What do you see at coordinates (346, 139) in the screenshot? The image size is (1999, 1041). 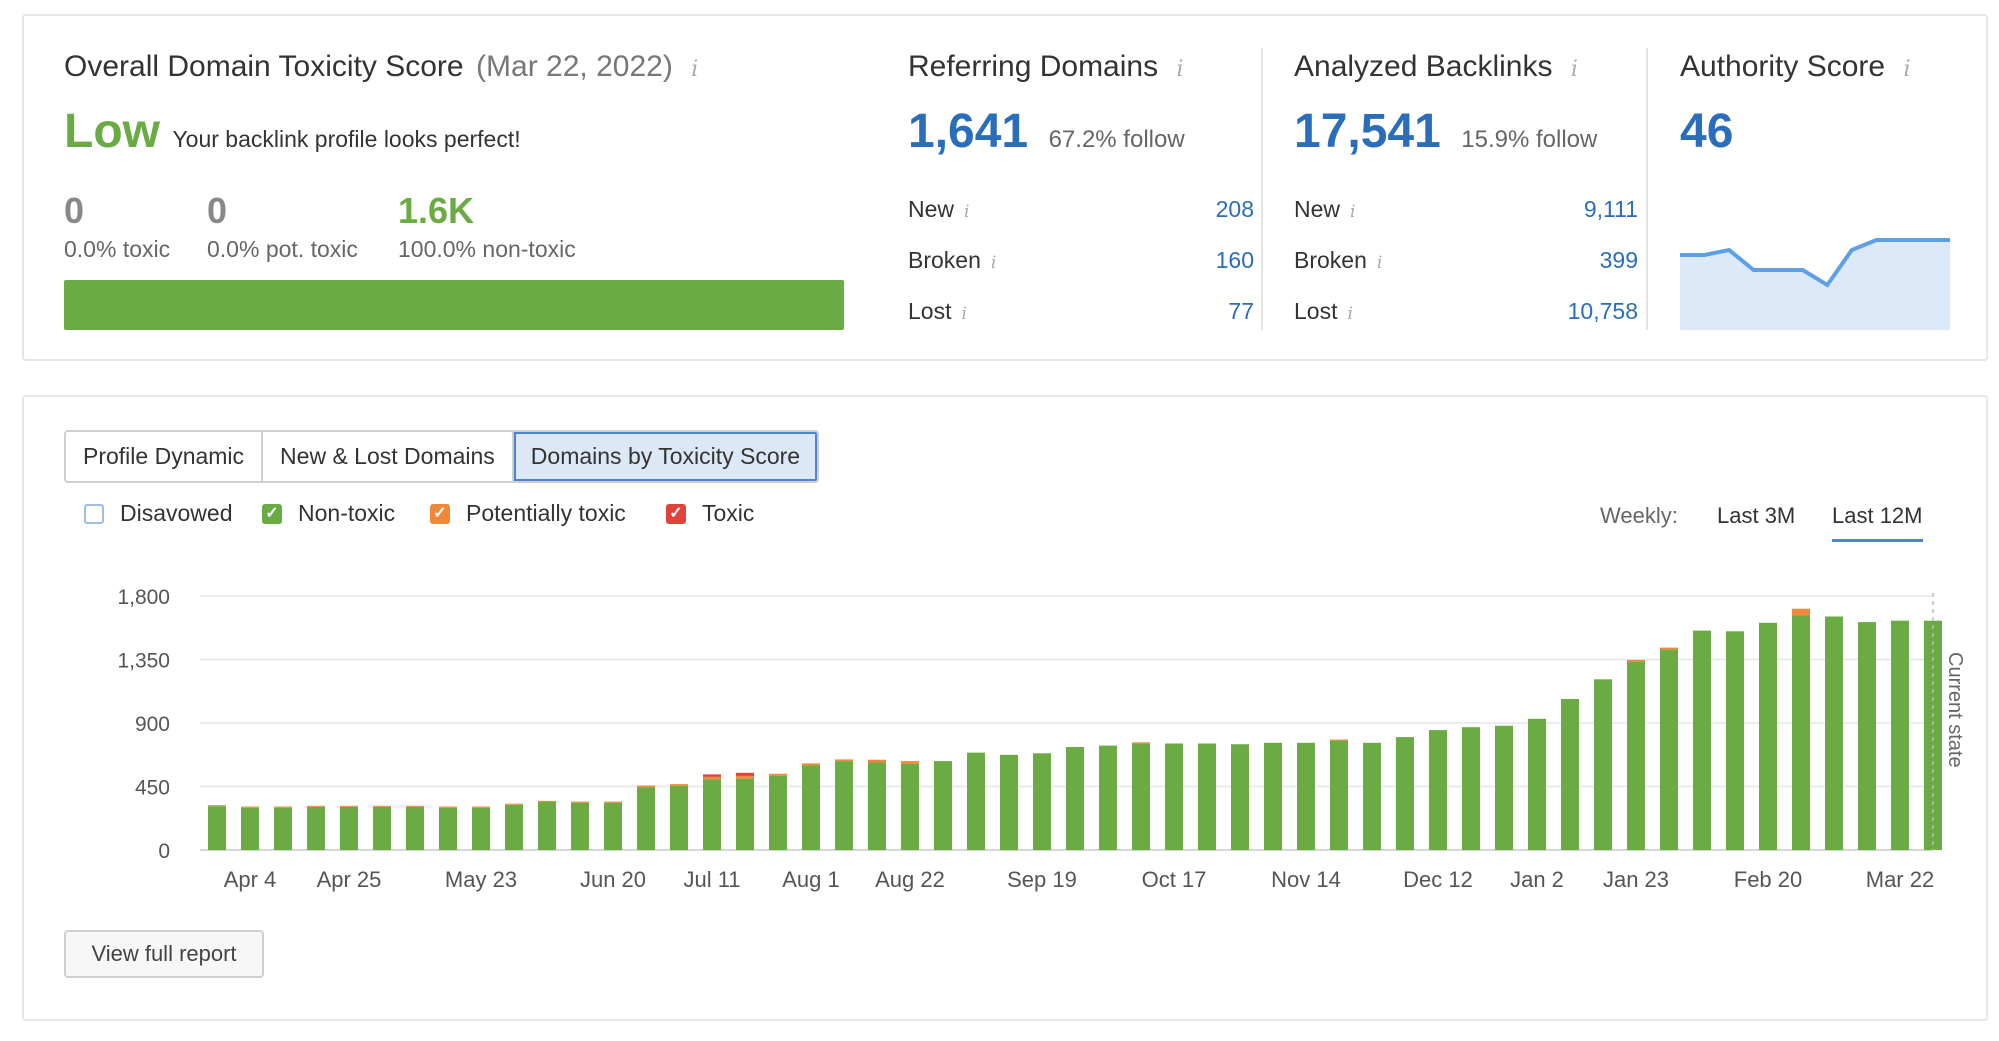 I see `toxicity-message: Your backlink profile looks perfect!` at bounding box center [346, 139].